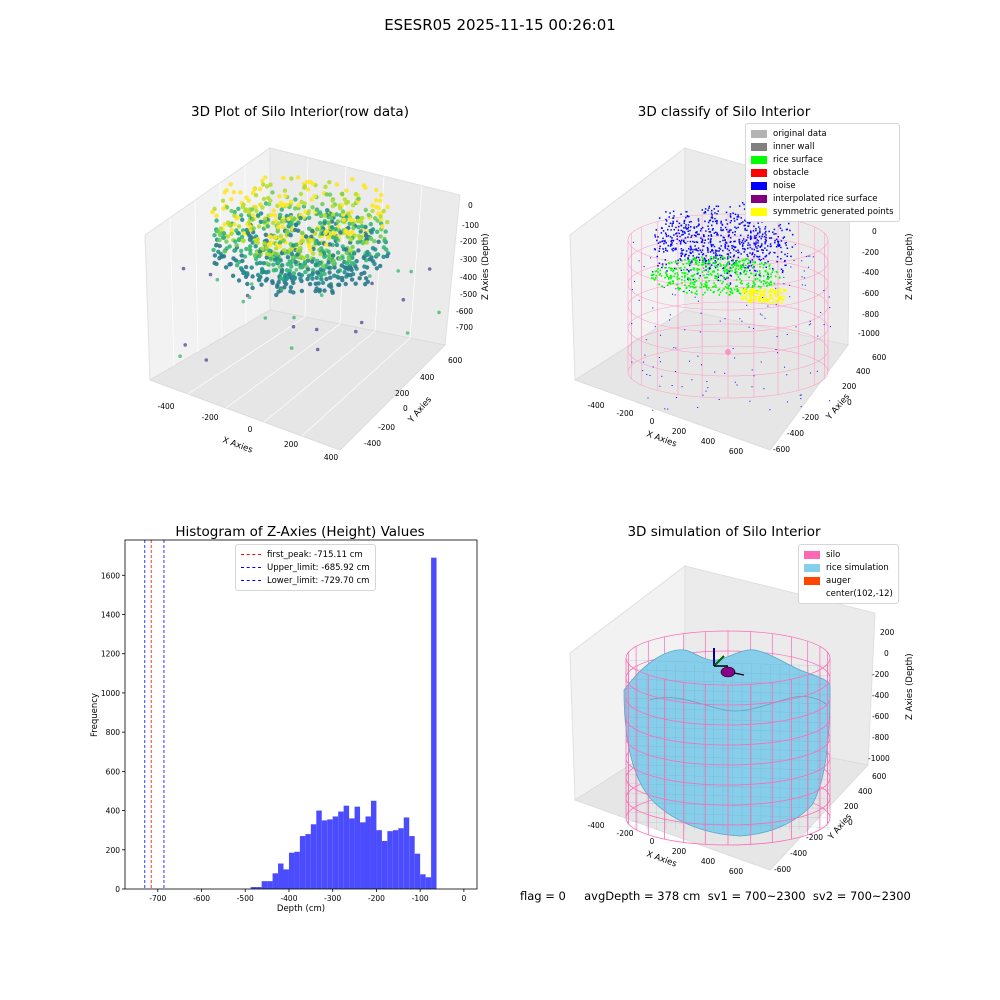  Describe the element at coordinates (848, 580) in the screenshot. I see `legend-item-auger: auger` at that location.